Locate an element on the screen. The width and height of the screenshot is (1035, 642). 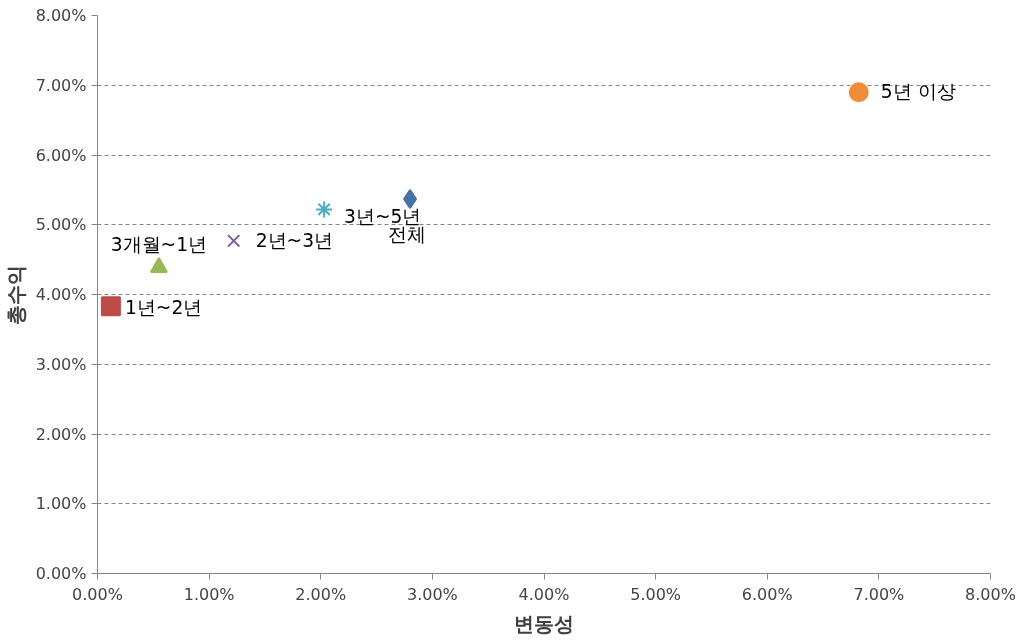
y-tick-label: 1.00% is located at coordinates (61, 504).